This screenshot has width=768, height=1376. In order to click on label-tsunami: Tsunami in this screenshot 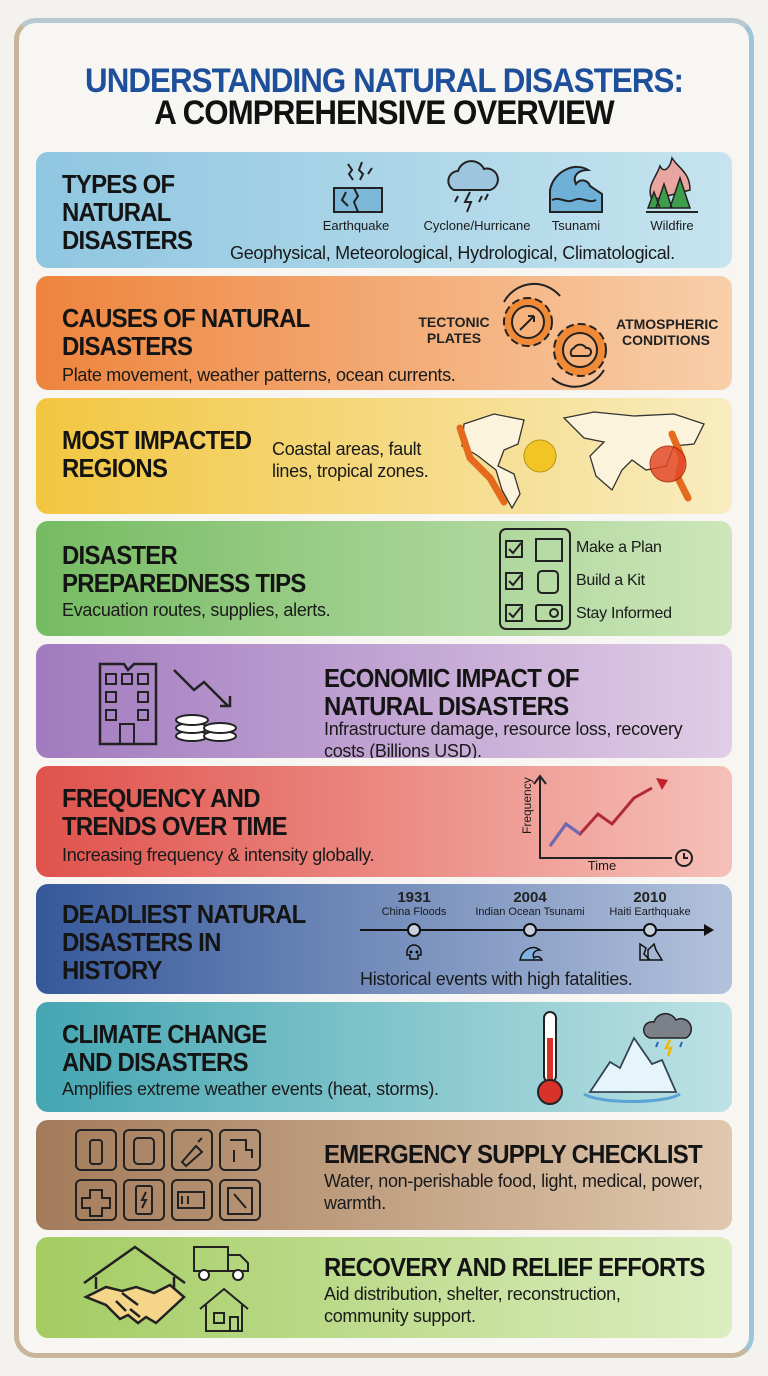, I will do `click(576, 225)`.